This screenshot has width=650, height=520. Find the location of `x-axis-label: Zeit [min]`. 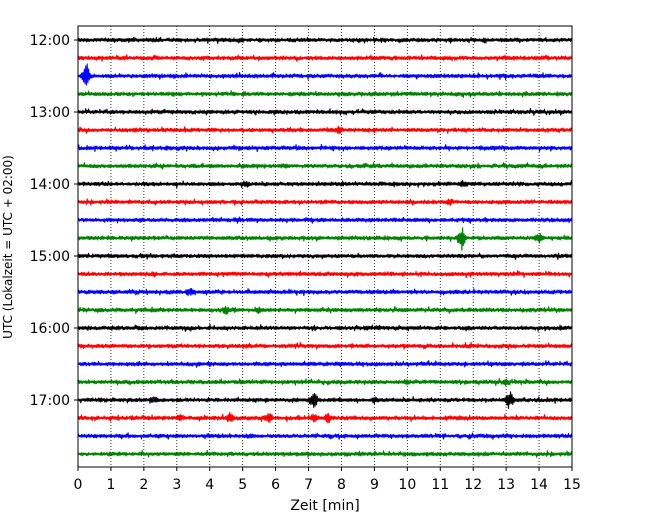

x-axis-label: Zeit [min] is located at coordinates (324, 506).